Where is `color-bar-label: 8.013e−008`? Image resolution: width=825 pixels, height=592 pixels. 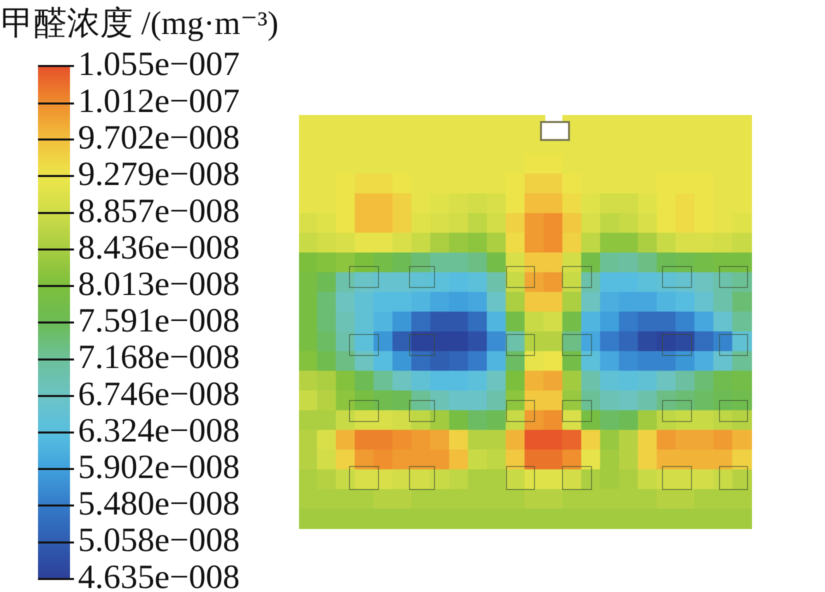
color-bar-label: 8.013e−008 is located at coordinates (159, 284).